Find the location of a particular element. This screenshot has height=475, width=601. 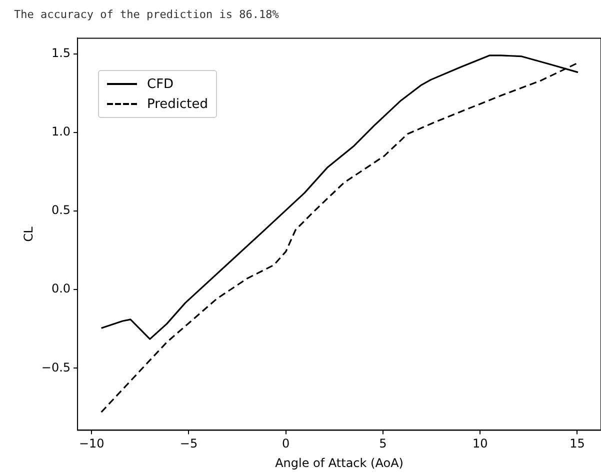

x-tick-label: 0 is located at coordinates (286, 443).